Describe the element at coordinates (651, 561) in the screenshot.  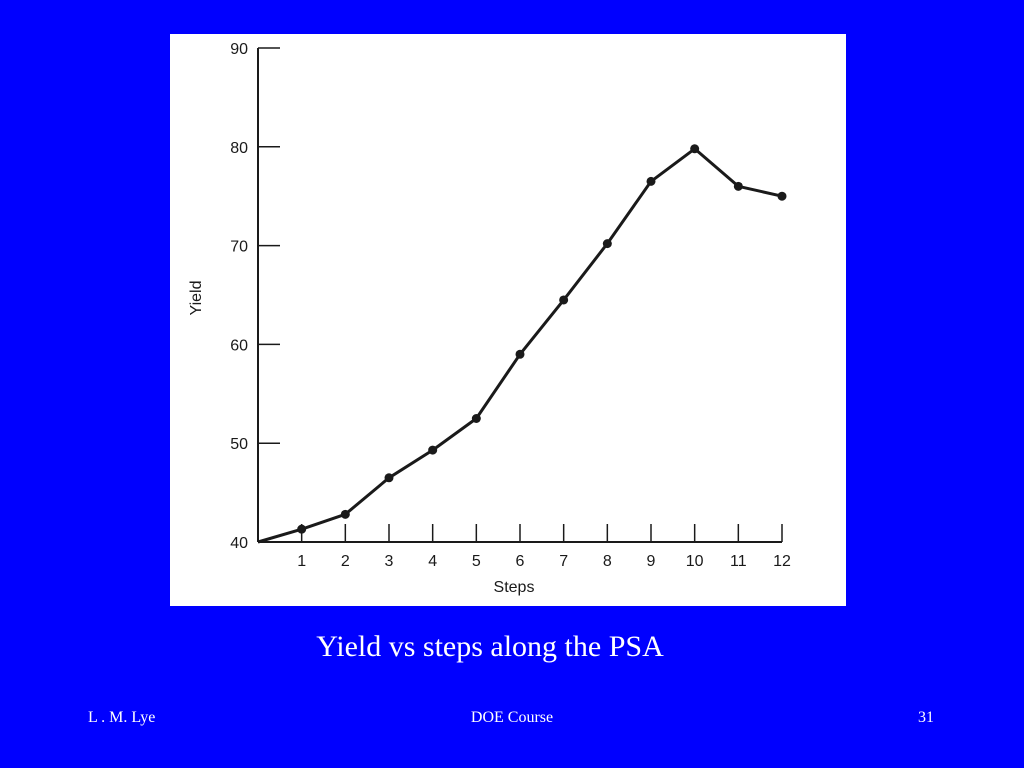
I see `x-tick-label: 9` at that location.